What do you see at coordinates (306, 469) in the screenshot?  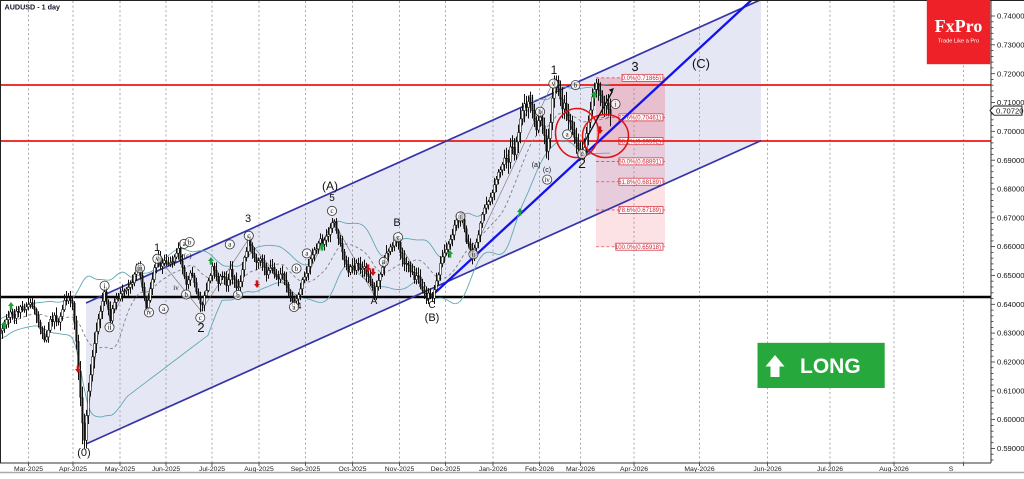 I see `svg-text: Sep-2025` at bounding box center [306, 469].